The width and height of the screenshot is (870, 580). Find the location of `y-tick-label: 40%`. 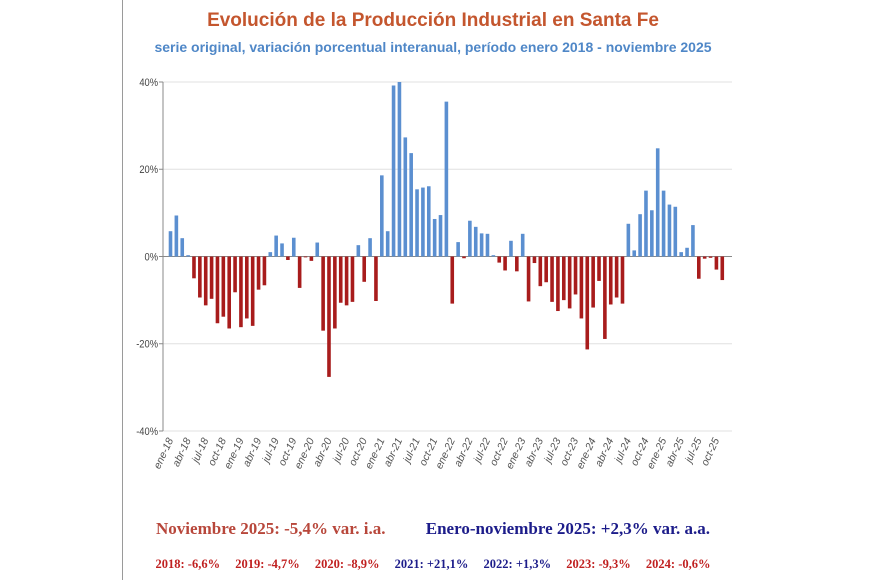

y-tick-label: 40% is located at coordinates (148, 83).